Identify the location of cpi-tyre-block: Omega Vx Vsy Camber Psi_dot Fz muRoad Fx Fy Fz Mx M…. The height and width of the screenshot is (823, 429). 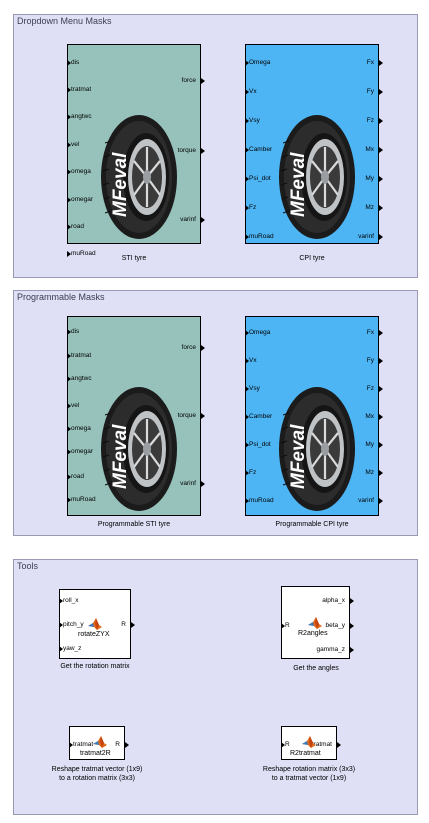
(314, 144).